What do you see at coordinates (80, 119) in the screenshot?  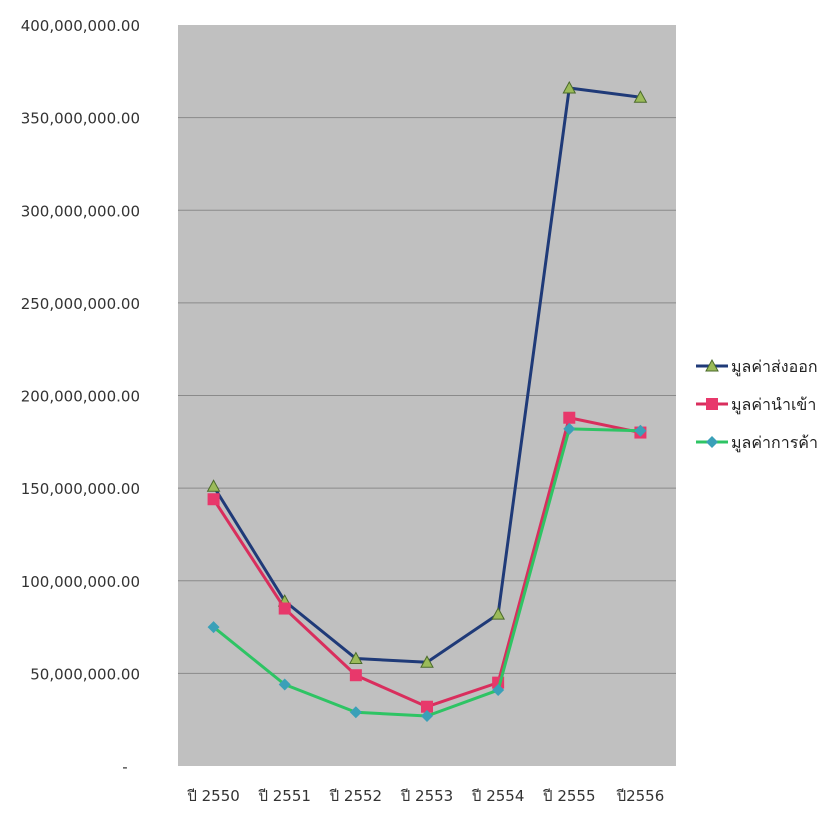 I see `y-tick-label: 350,000,000.00` at bounding box center [80, 119].